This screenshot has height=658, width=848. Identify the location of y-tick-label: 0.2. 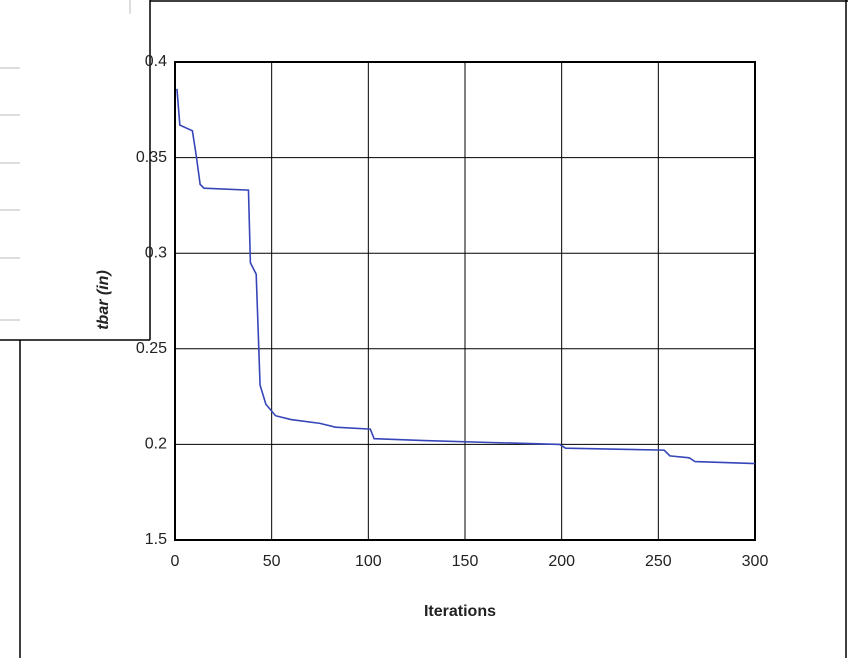
(156, 444).